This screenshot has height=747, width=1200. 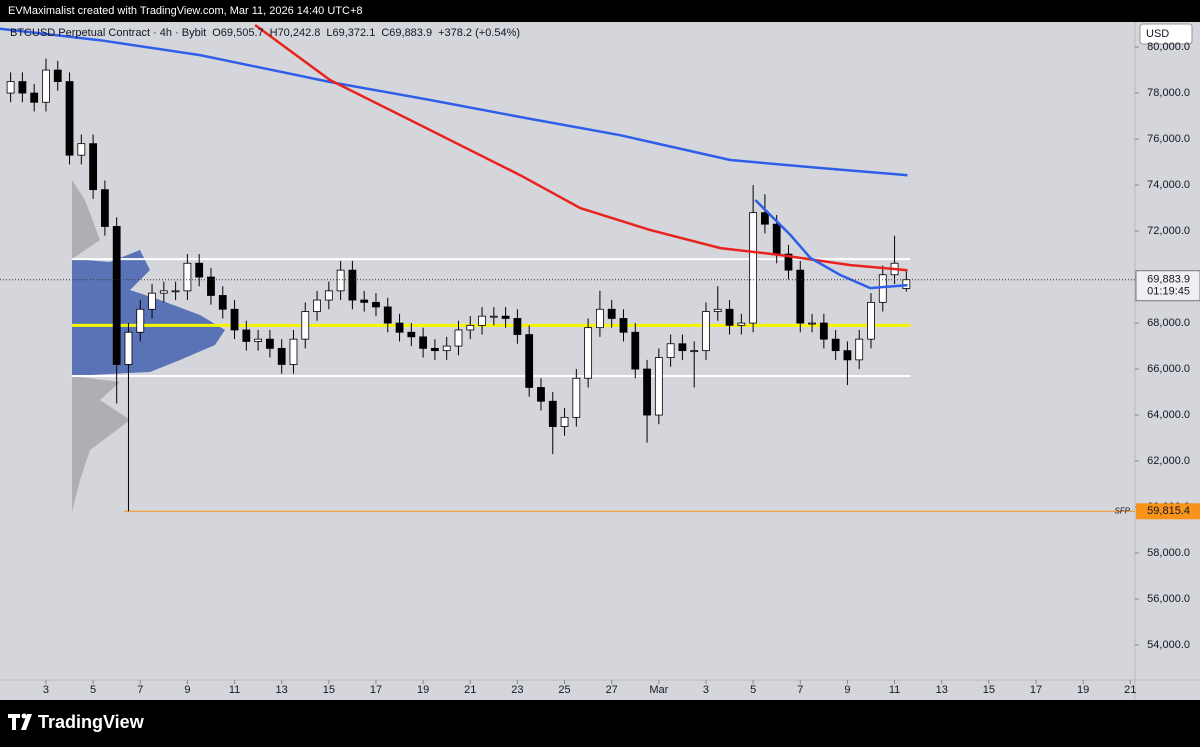 I want to click on y-tick-label: 64,000.0, so click(x=1168, y=415).